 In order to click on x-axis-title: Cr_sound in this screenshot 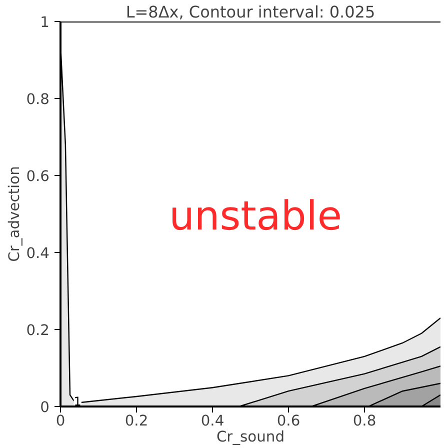, I will do `click(250, 437)`.